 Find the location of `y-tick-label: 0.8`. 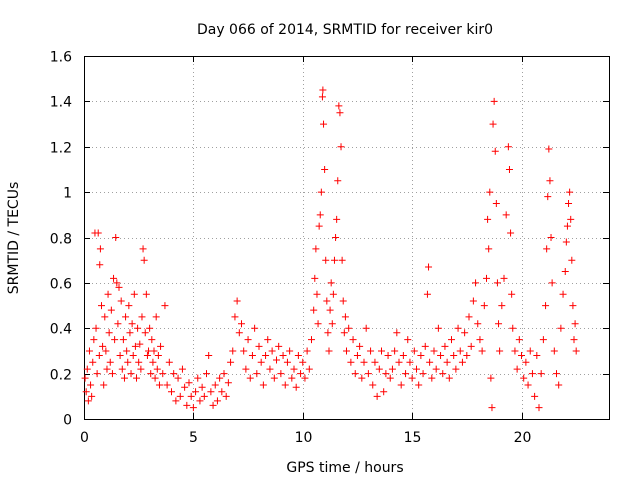

y-tick-label: 0.8 is located at coordinates (61, 240).